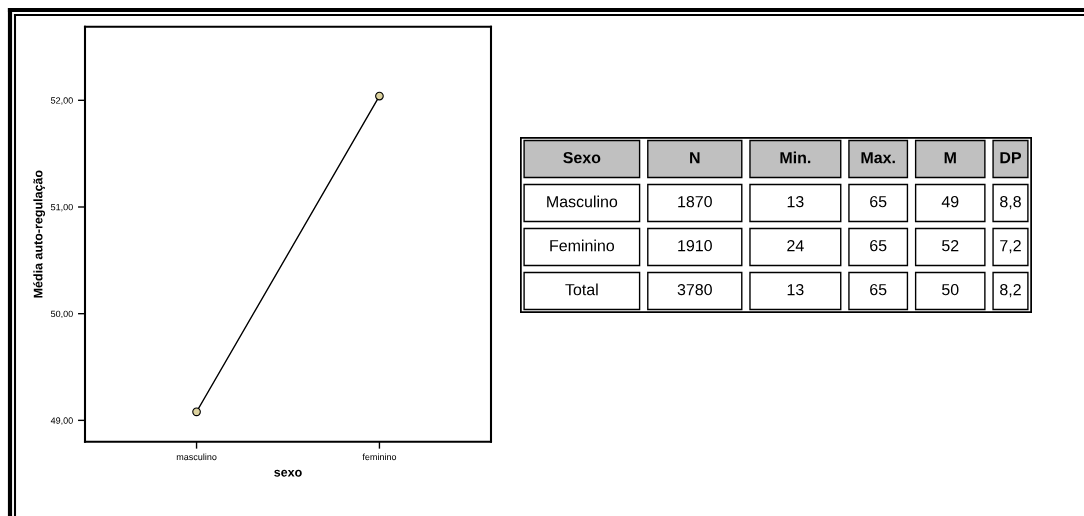  Describe the element at coordinates (61, 101) in the screenshot. I see `y-tick-label: 52,00` at that location.